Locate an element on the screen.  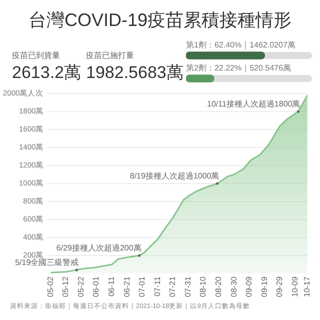
text: 疫苗已到貨量 is located at coordinates (36, 55).